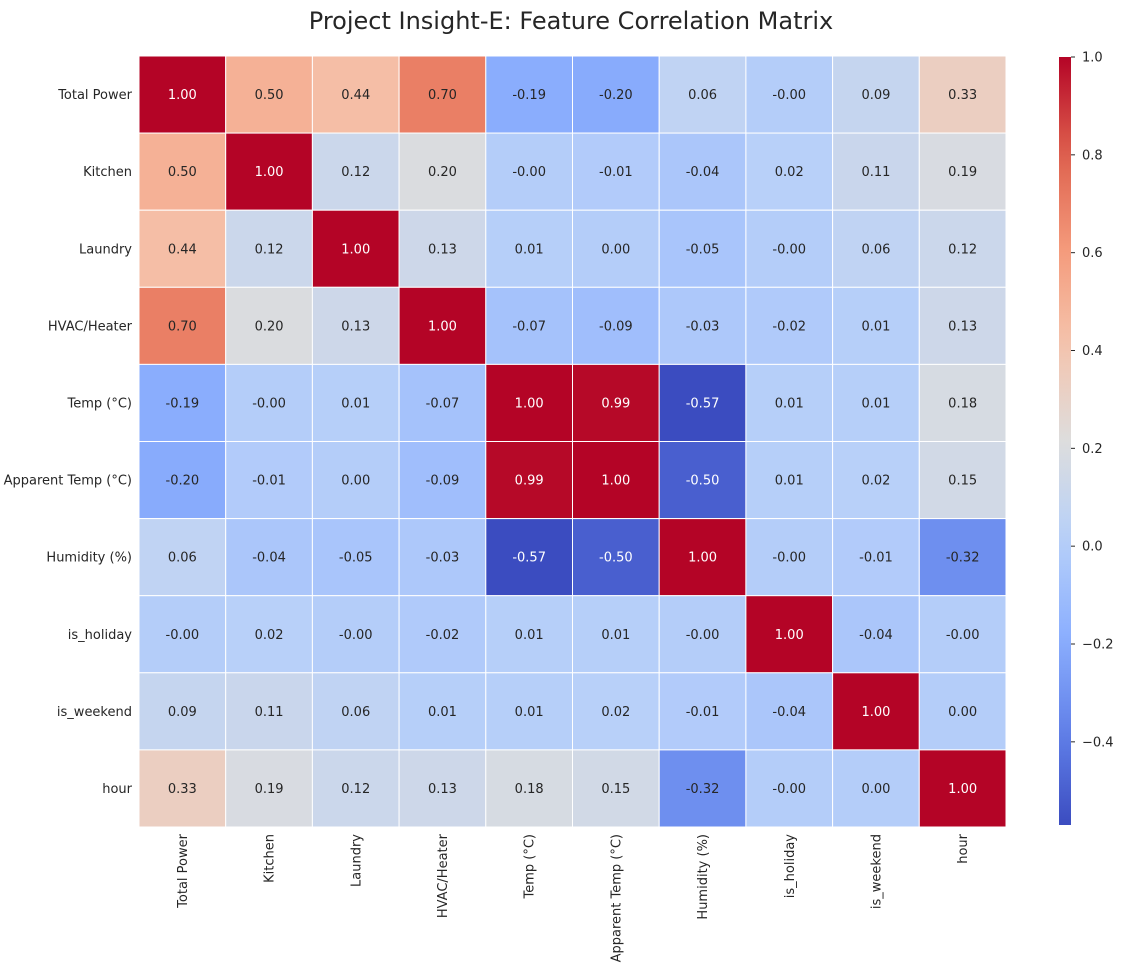 The width and height of the screenshot is (1141, 964). I want to click on cell-value-label: 0.15, so click(962, 481).